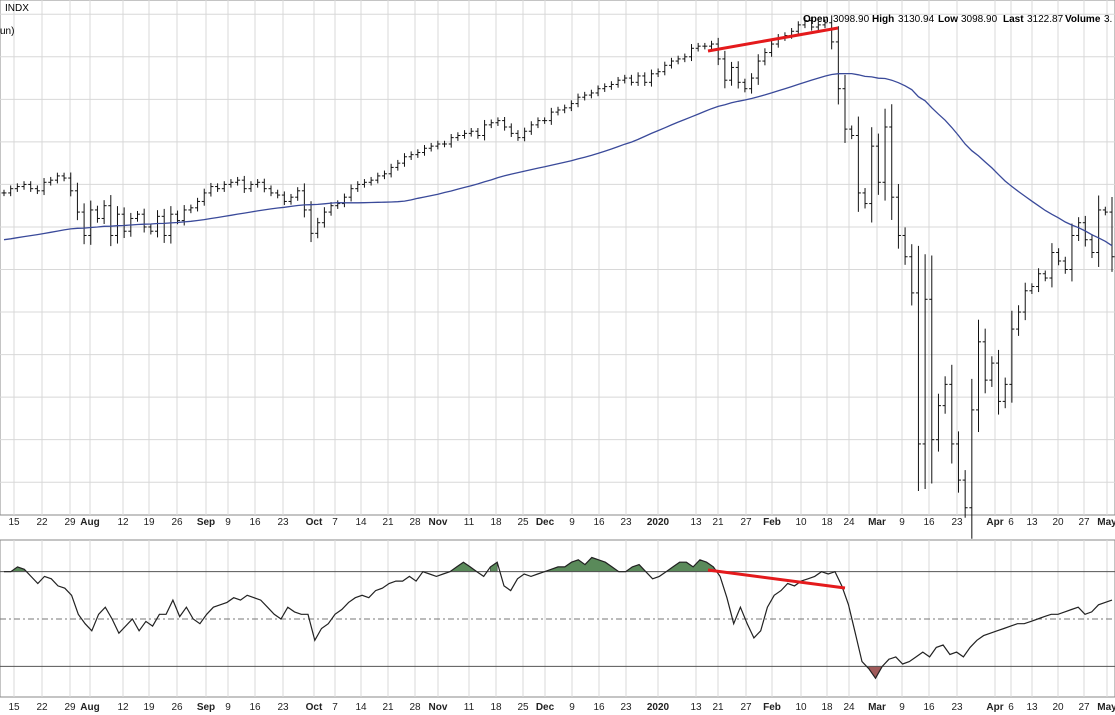  I want to click on x-tick-label: 20, so click(1058, 707).